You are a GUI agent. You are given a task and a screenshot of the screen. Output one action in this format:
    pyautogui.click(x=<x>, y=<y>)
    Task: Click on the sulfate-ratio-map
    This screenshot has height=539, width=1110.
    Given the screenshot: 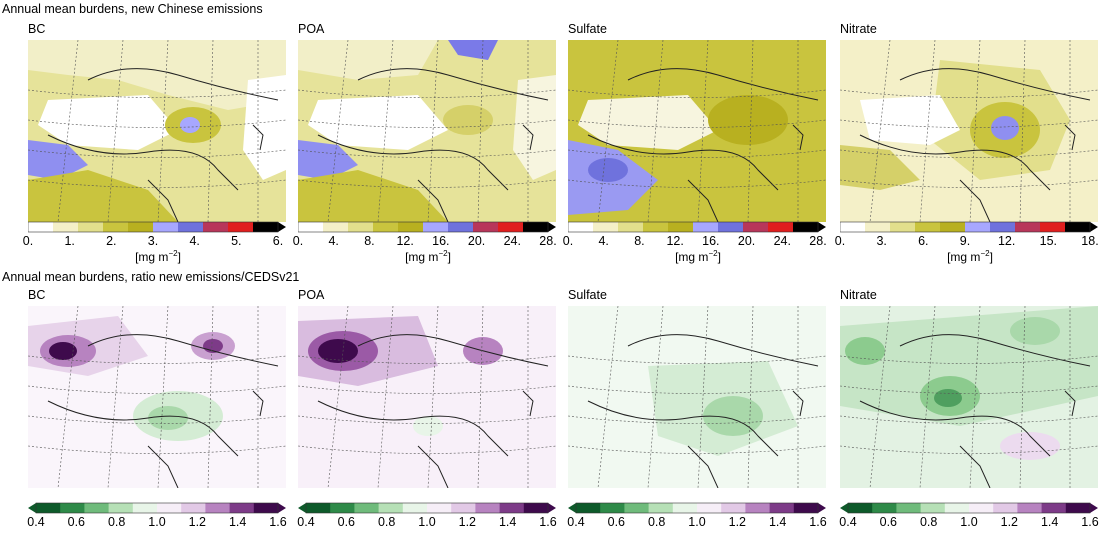 What is the action you would take?
    pyautogui.click(x=697, y=397)
    